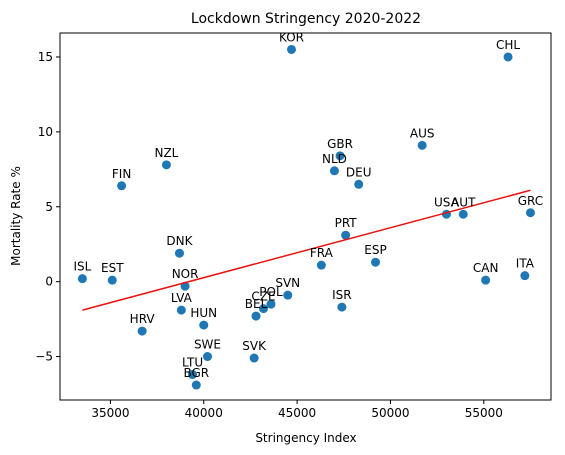 The width and height of the screenshot is (565, 455). What do you see at coordinates (82, 267) in the screenshot?
I see `point-label: ISL` at bounding box center [82, 267].